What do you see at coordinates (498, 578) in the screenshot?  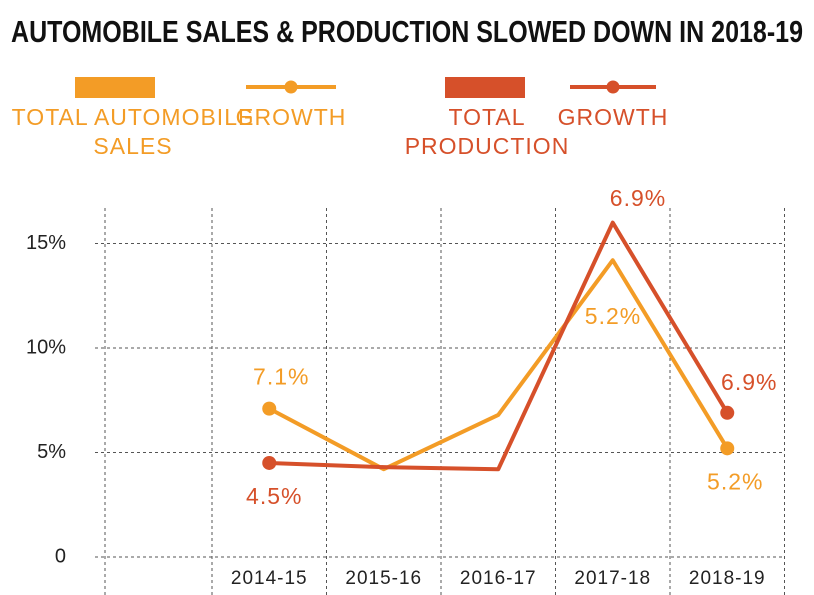 I see `x-tick-label: 2016-17` at bounding box center [498, 578].